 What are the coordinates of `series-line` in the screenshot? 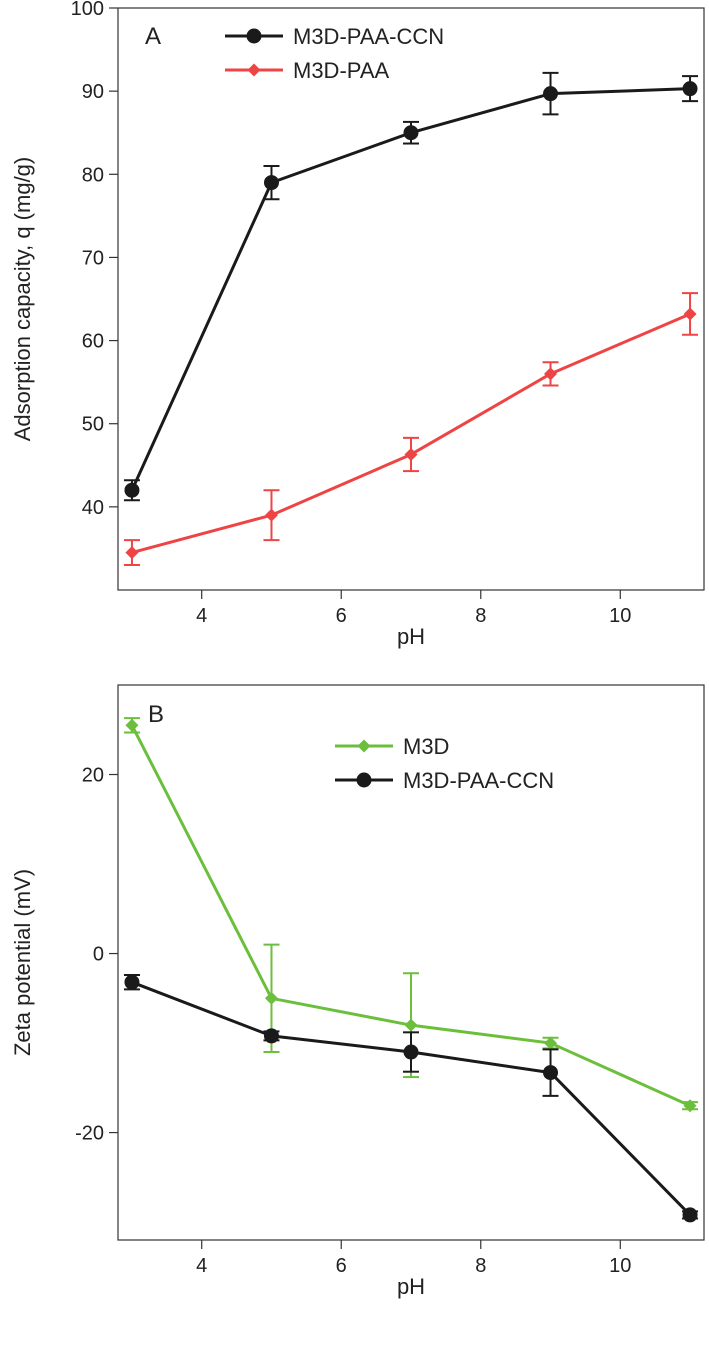 It's located at (411, 433).